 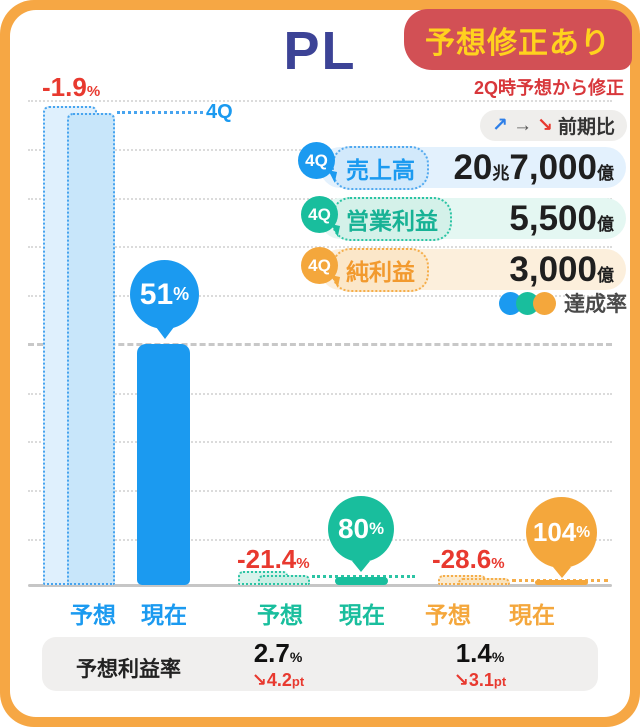 What do you see at coordinates (548, 88) in the screenshot?
I see `revision-note: 2Q時予想から修正` at bounding box center [548, 88].